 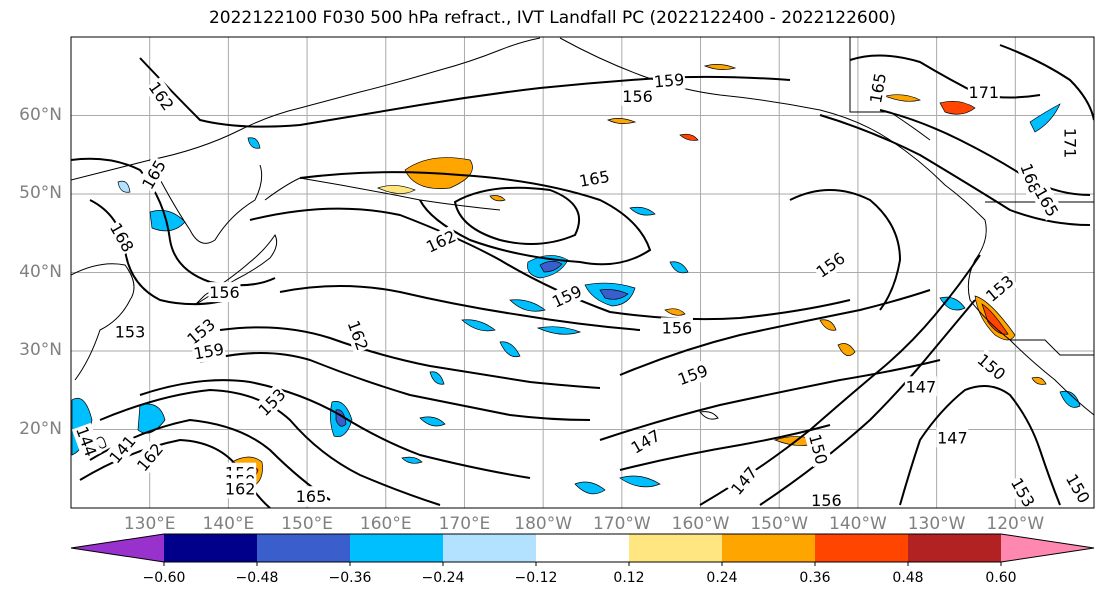 I want to click on contour-label: 165, so click(x=311, y=496).